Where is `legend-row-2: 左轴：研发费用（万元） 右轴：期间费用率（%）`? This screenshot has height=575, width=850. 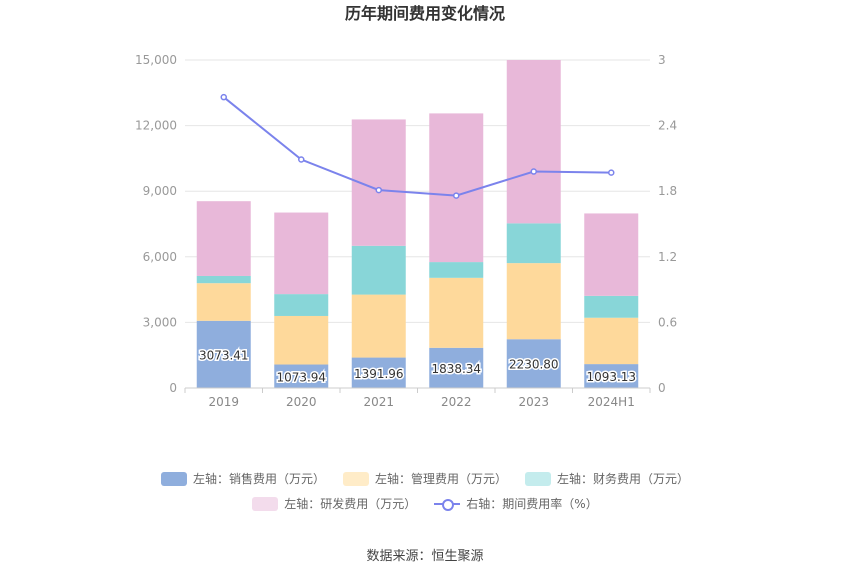
legend-row-2: 左轴：研发费用（万元） 右轴：期间费用率（%） is located at coordinates (425, 503).